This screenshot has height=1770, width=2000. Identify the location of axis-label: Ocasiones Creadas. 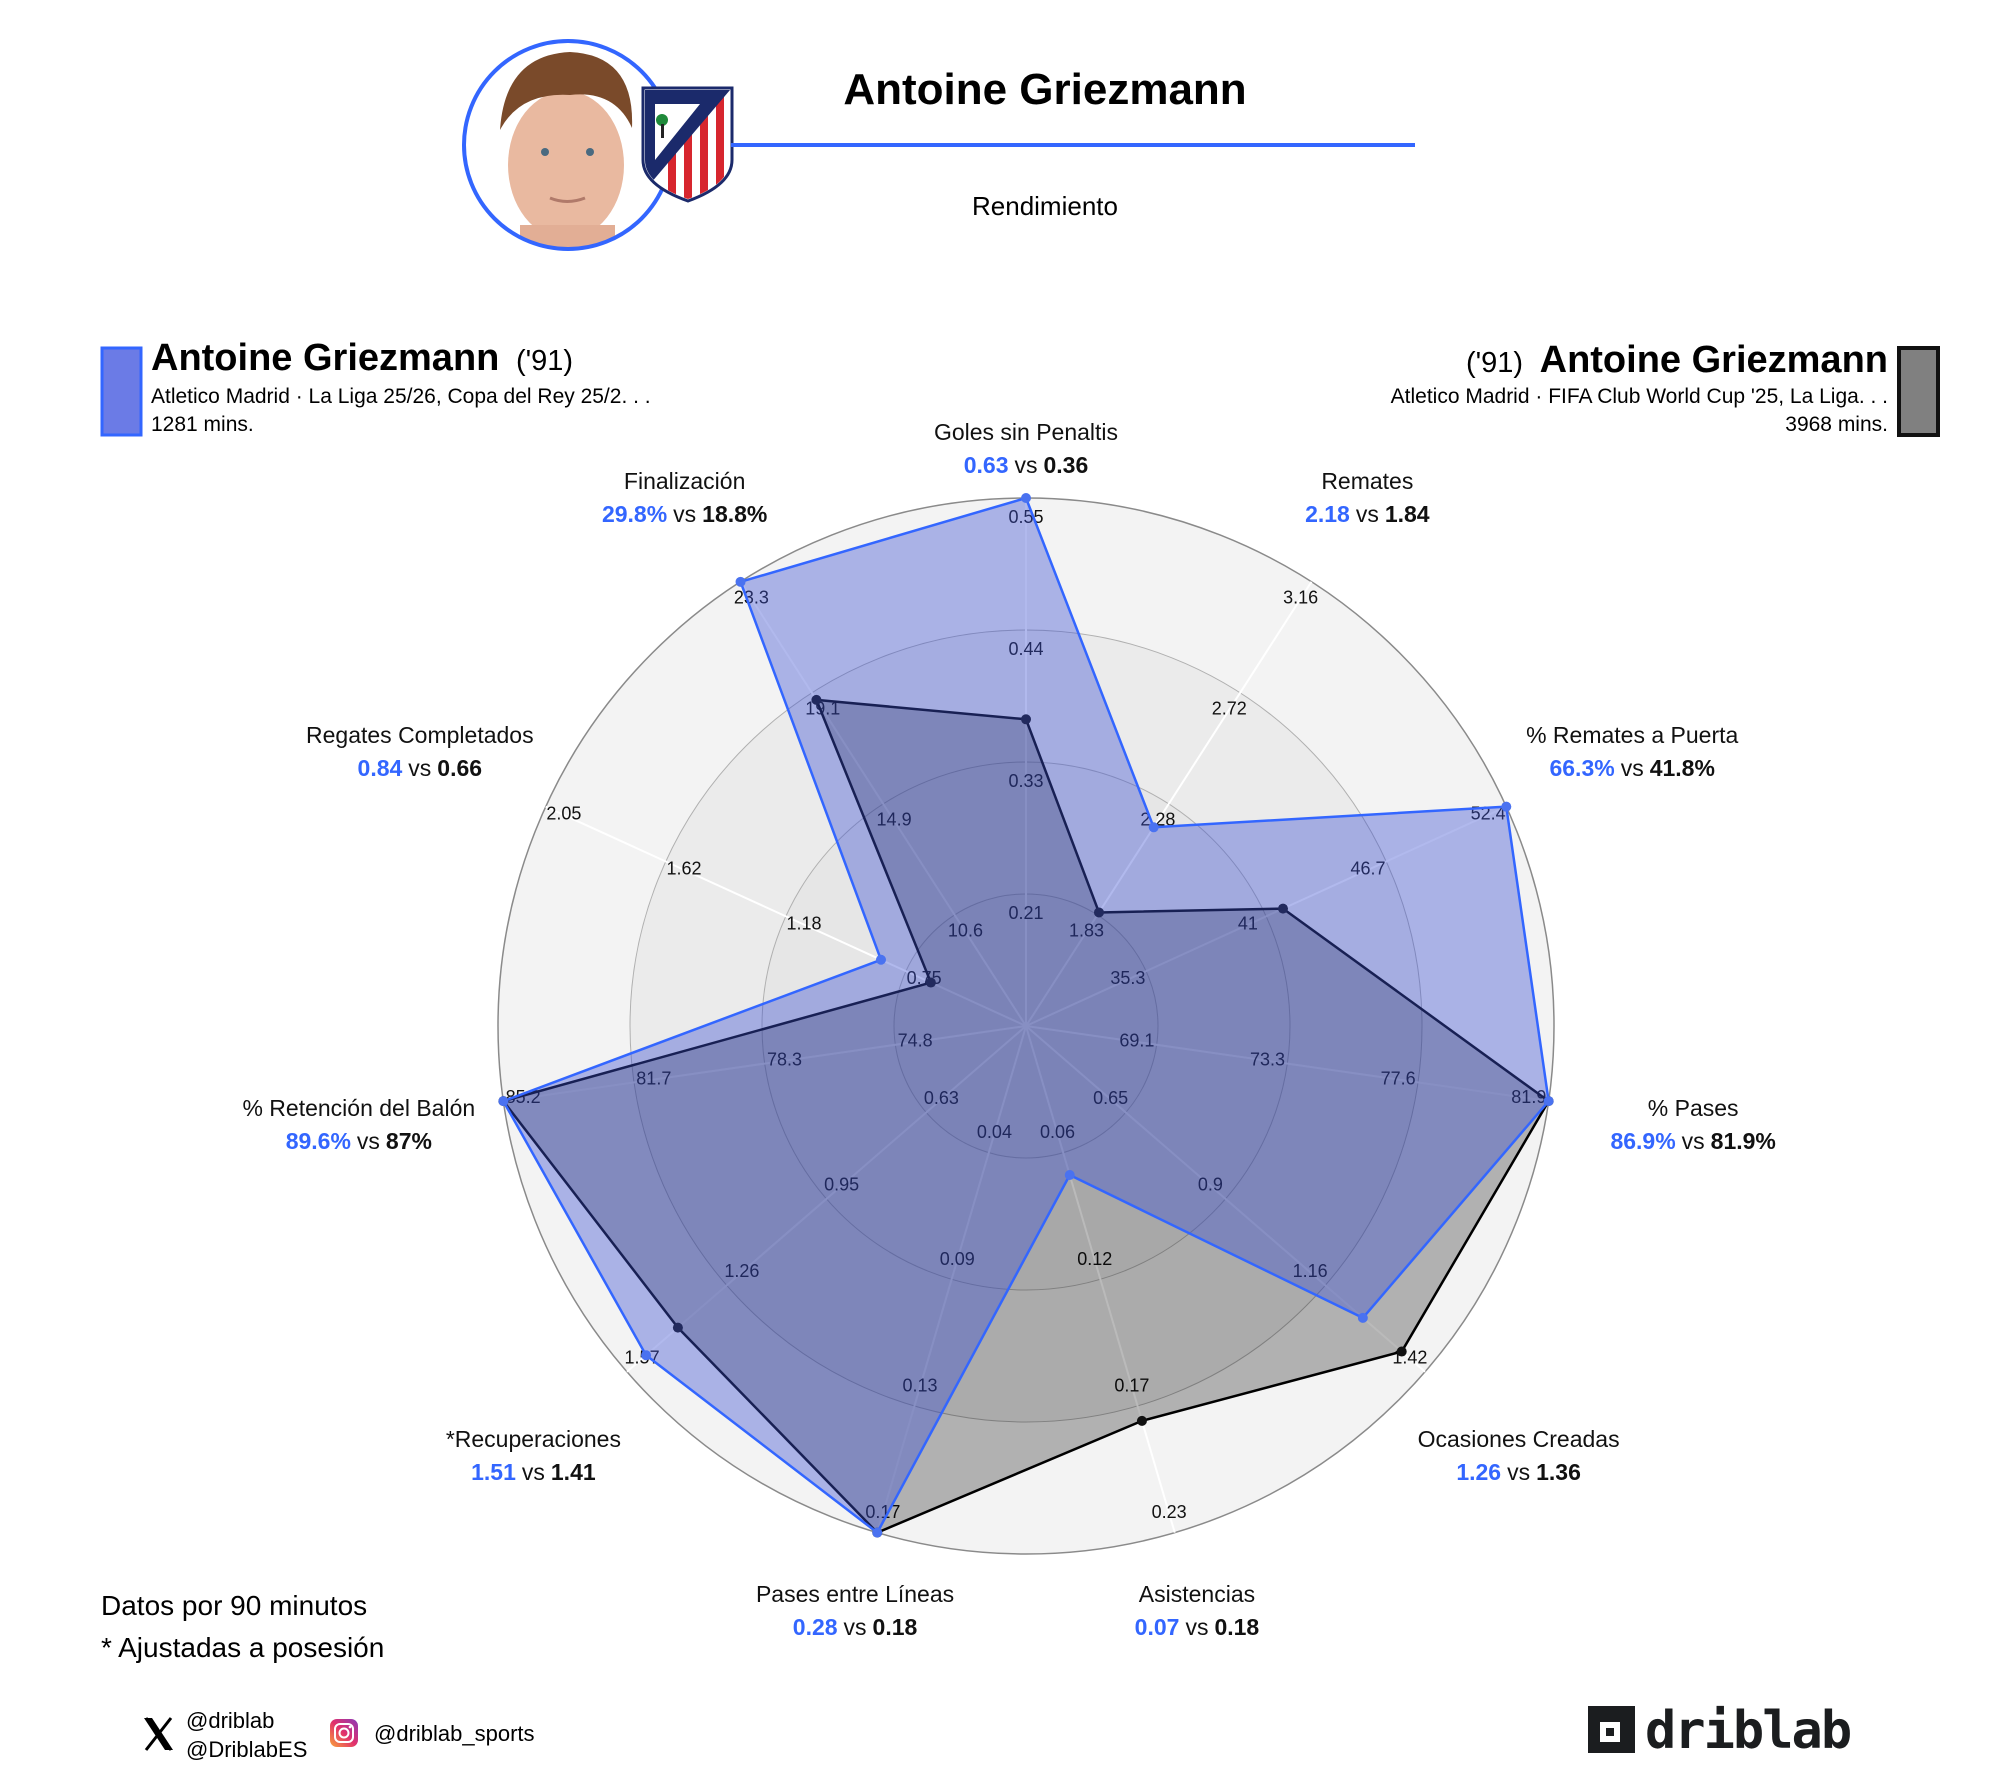
(1519, 1439).